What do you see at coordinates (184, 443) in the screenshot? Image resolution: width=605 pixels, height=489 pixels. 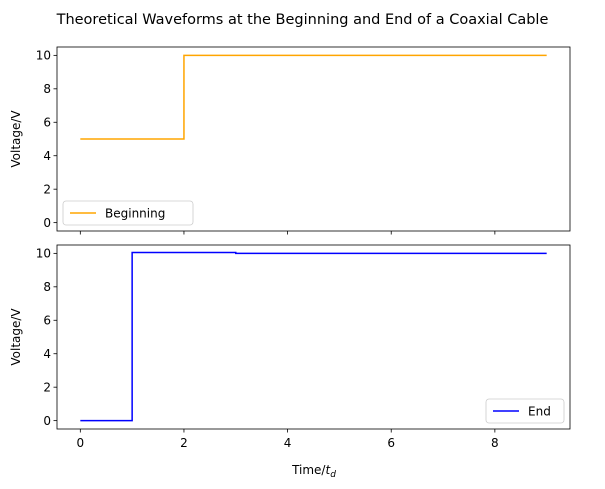 I see `x-tick-label: 2` at bounding box center [184, 443].